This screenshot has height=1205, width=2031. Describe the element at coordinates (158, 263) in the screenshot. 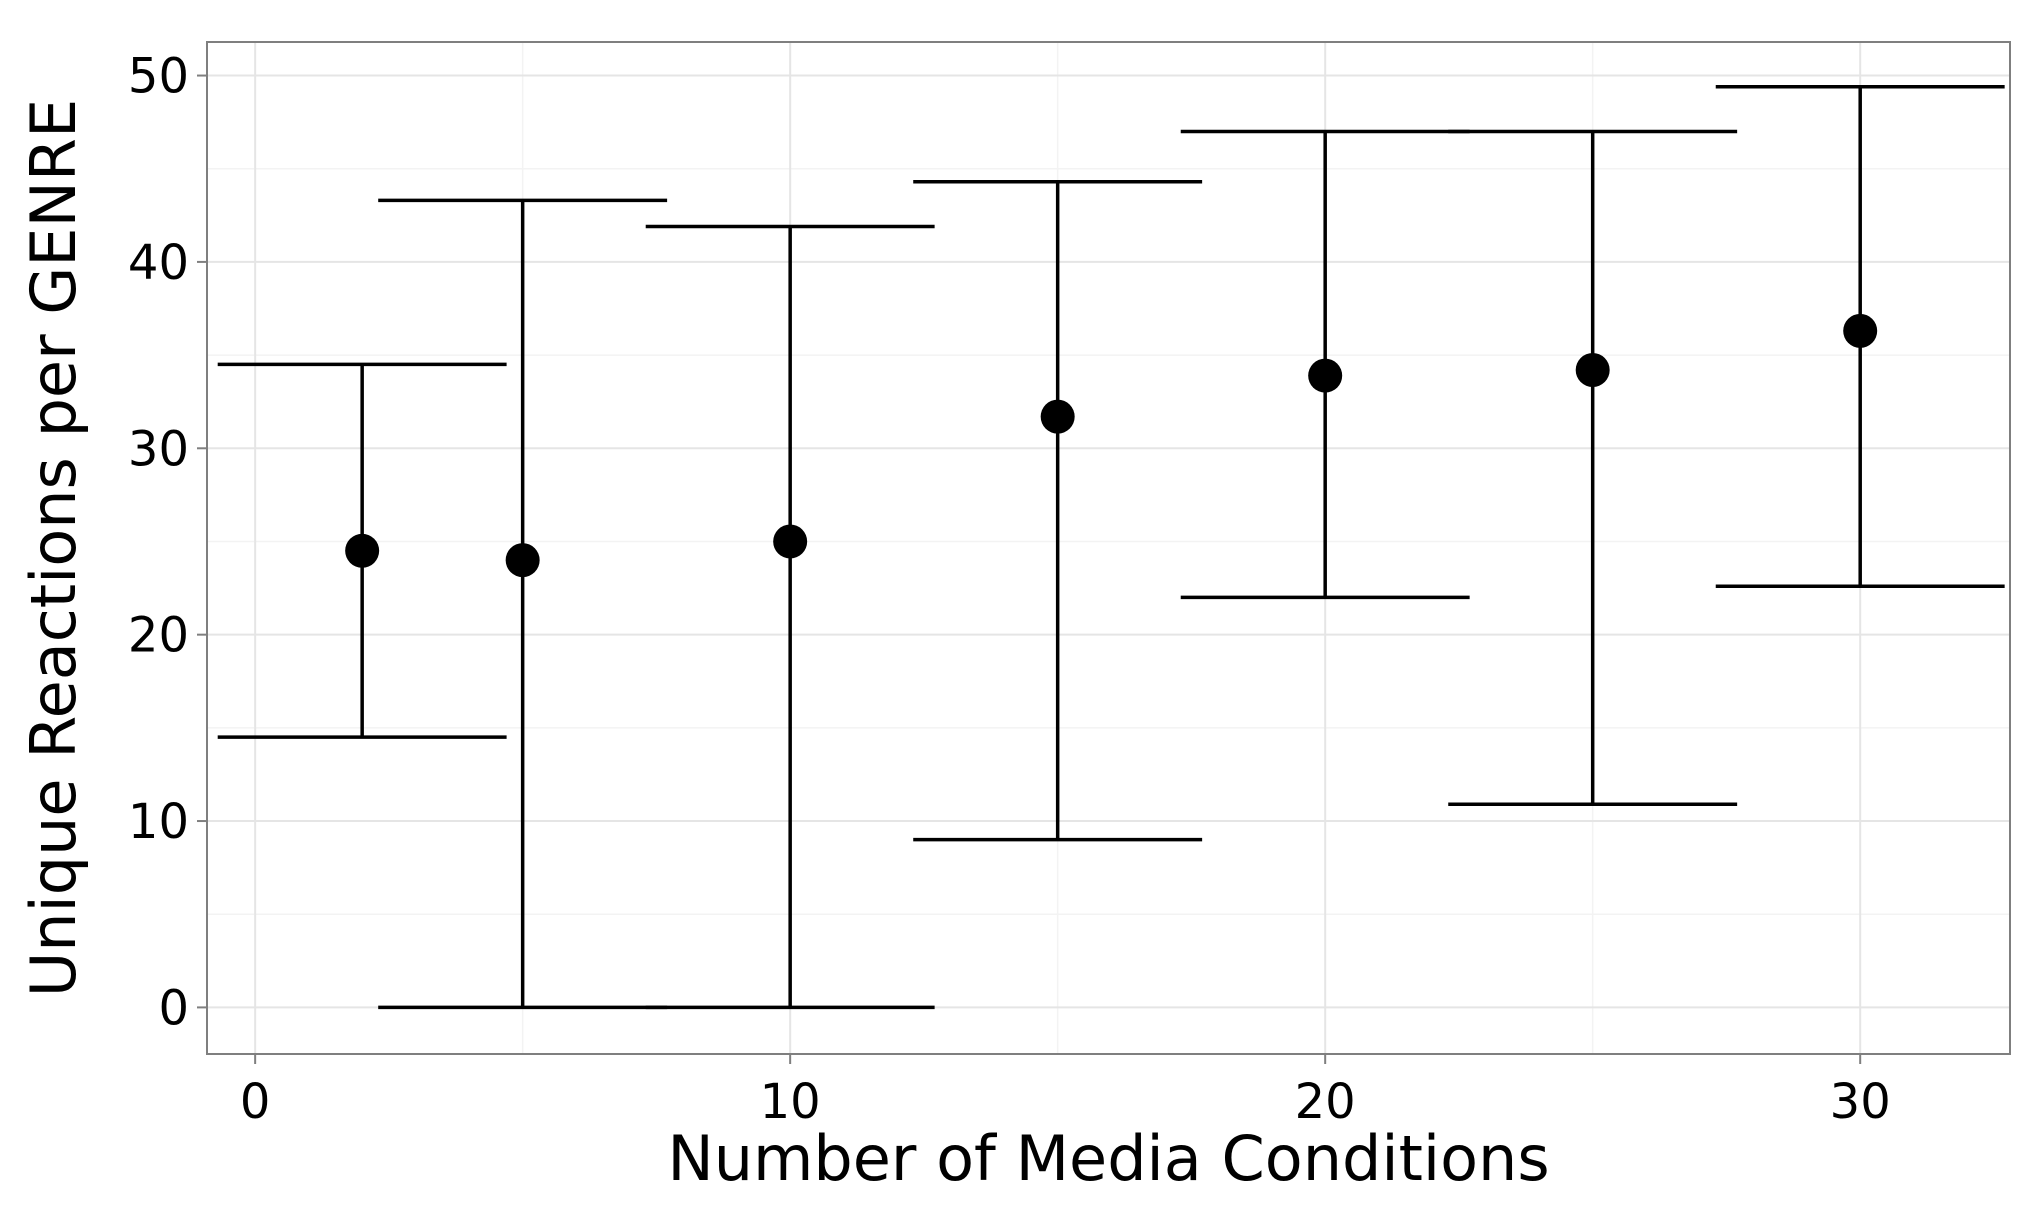

I see `y-tick-label: 40` at that location.